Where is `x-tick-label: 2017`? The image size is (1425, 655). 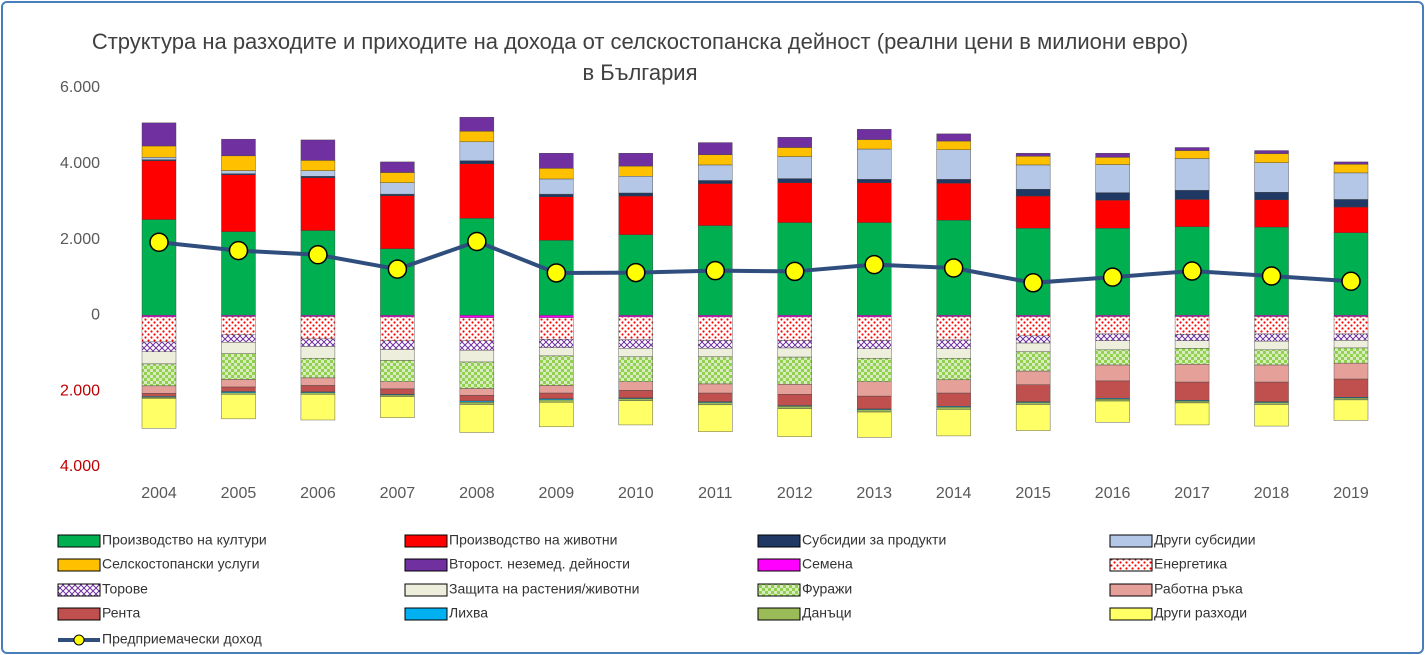
x-tick-label: 2017 is located at coordinates (1192, 493).